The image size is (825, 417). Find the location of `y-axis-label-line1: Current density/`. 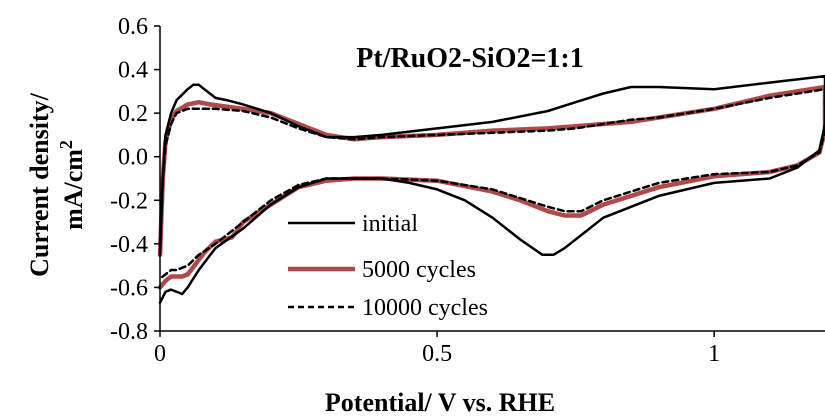

y-axis-label-line1: Current density/ is located at coordinates (39, 184).